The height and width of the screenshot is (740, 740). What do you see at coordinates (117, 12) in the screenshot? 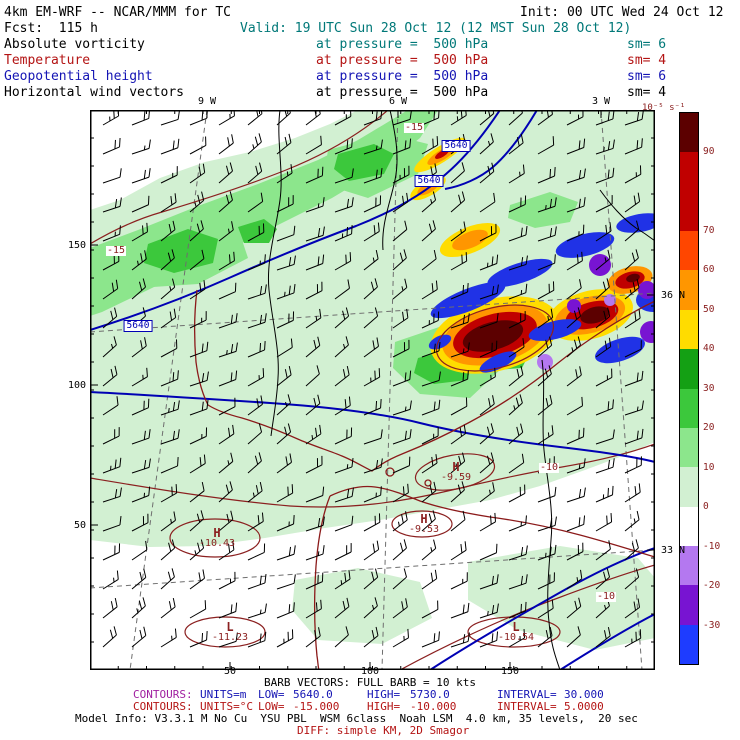
I see `model-title: 4km EM-WRF -- NCAR/MMM for TC` at bounding box center [117, 12].